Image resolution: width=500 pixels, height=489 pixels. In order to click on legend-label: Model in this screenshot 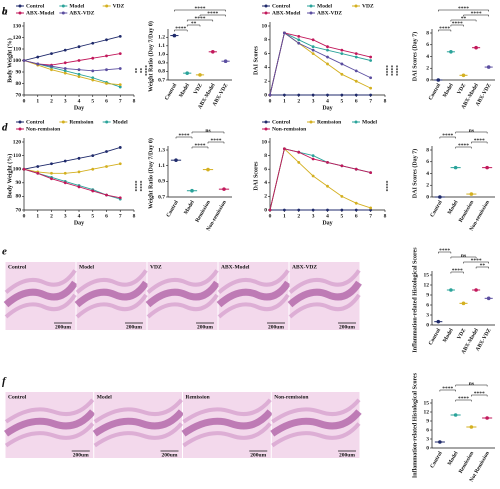, I will do `click(369, 122)`.